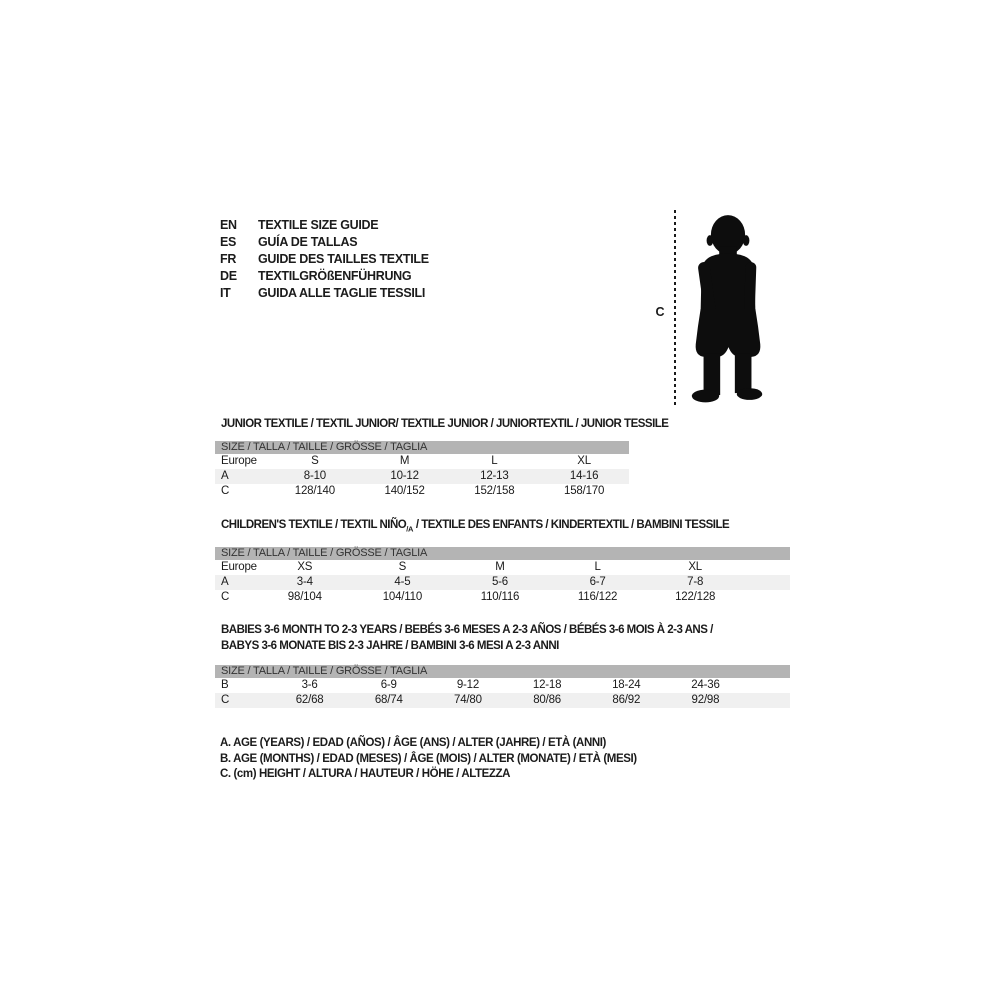  What do you see at coordinates (343, 259) in the screenshot?
I see `legend-label-fr: GUIDE DES TAILLES TEXTILE` at bounding box center [343, 259].